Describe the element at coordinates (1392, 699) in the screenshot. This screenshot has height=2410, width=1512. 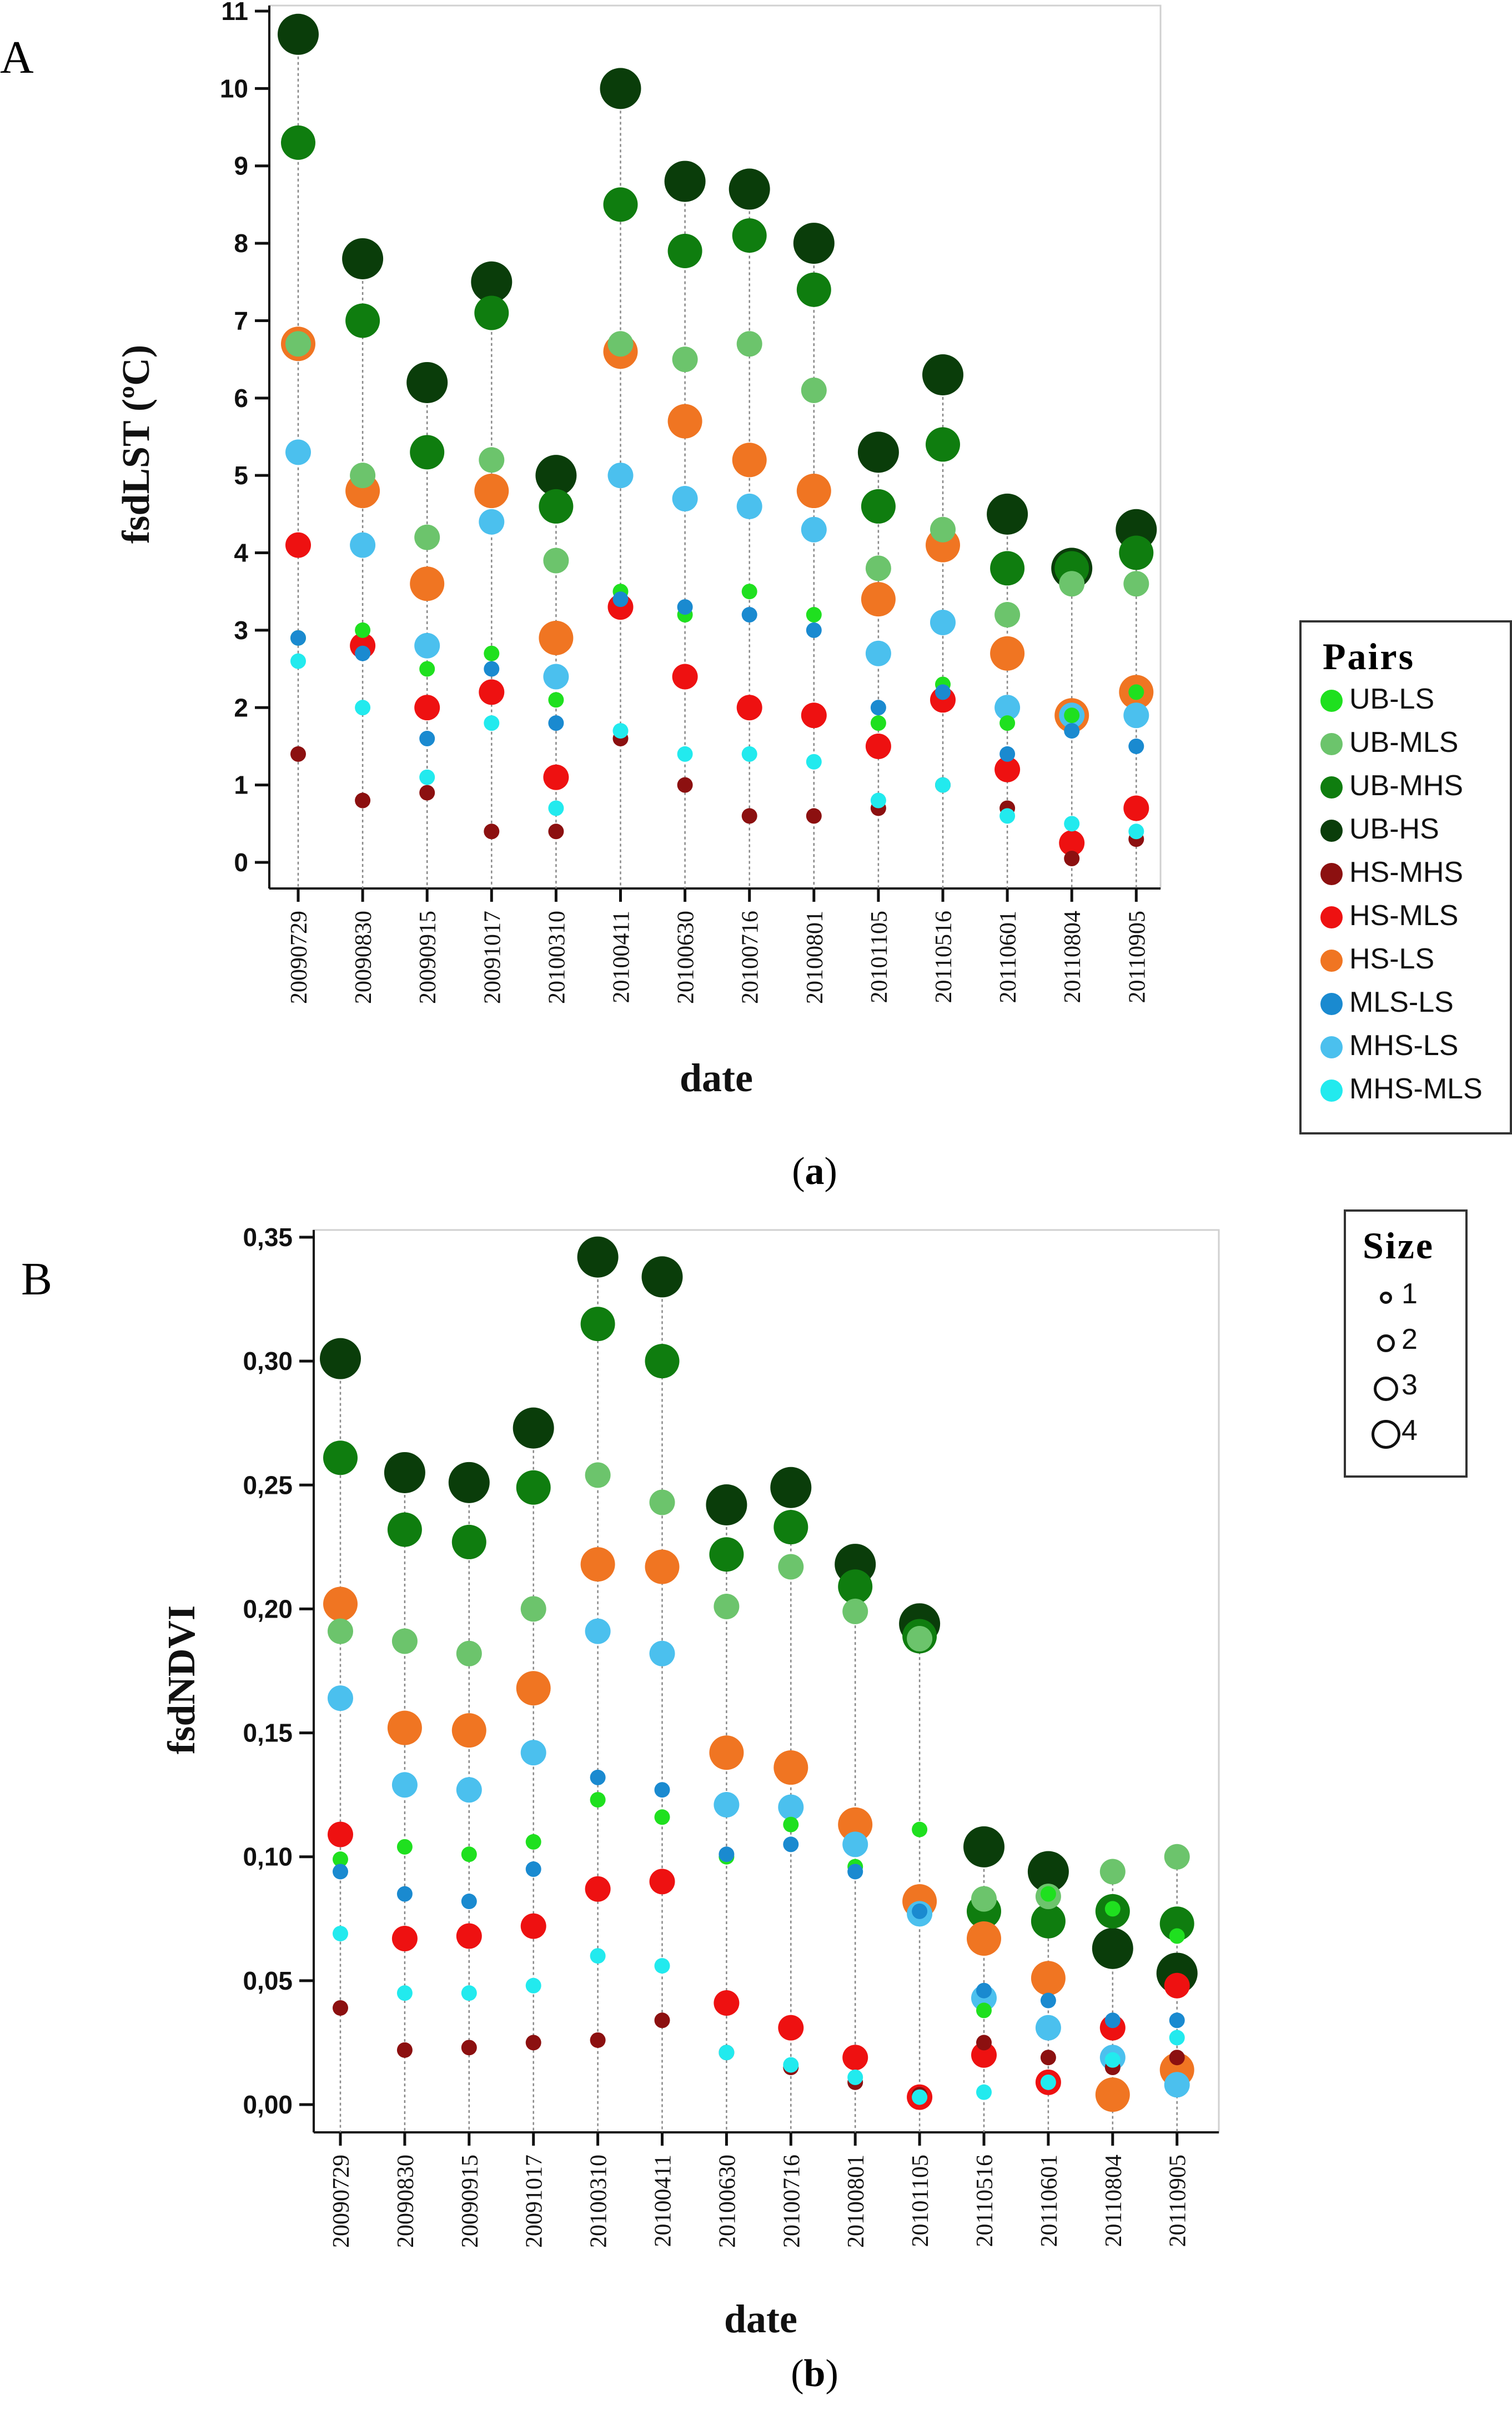
I see `legend-label: UB-LS` at that location.